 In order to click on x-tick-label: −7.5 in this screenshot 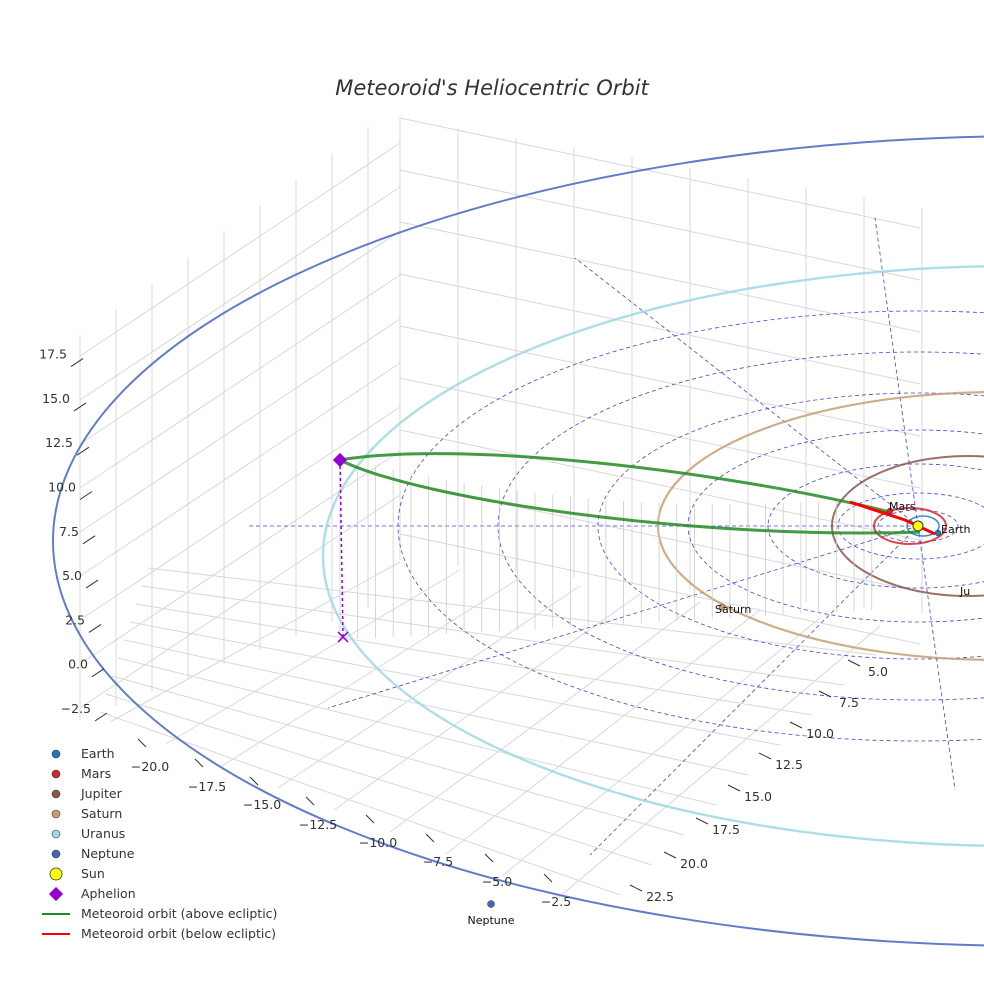, I will do `click(438, 861)`.